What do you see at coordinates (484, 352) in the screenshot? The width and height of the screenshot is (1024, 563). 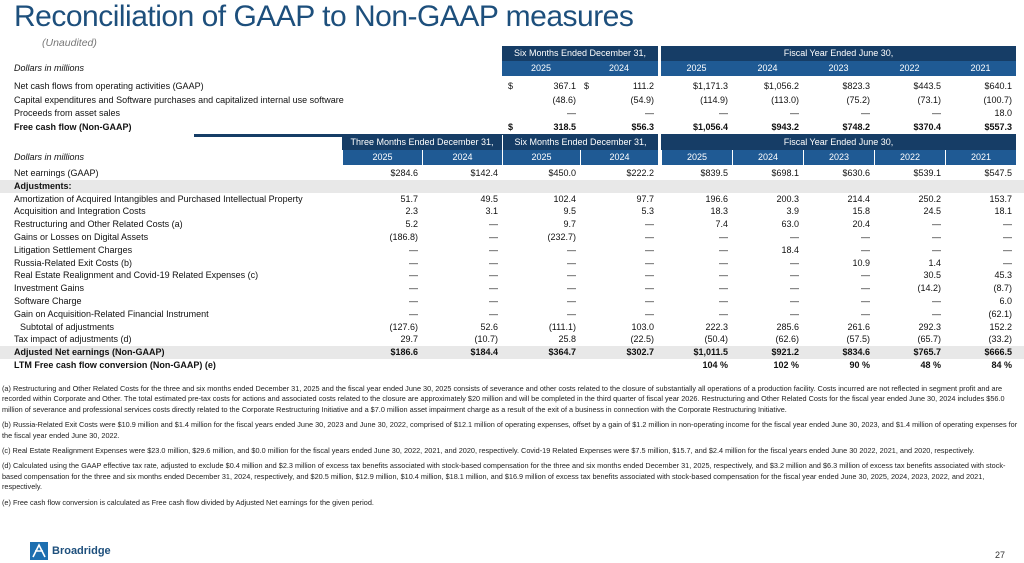 I see `value-cell: $184.4` at bounding box center [484, 352].